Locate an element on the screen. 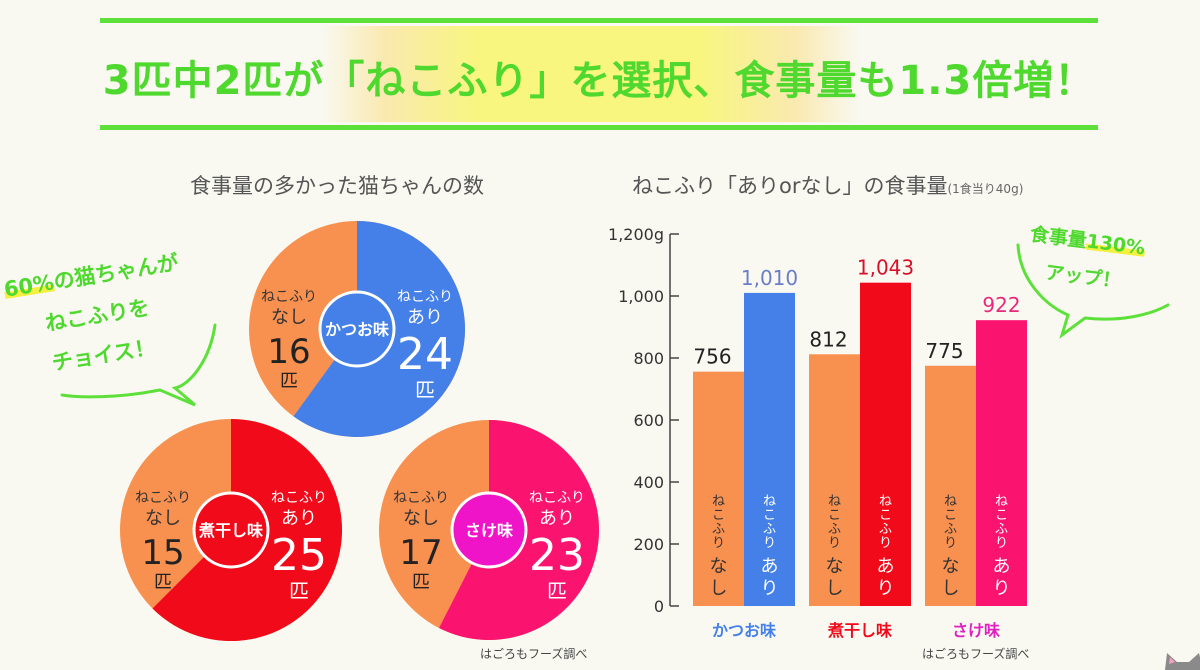 The image size is (1200, 670). headline-text: 3匹中2匹が「ねこふり」を選択、食事量も1.3倍増！ is located at coordinates (599, 81).